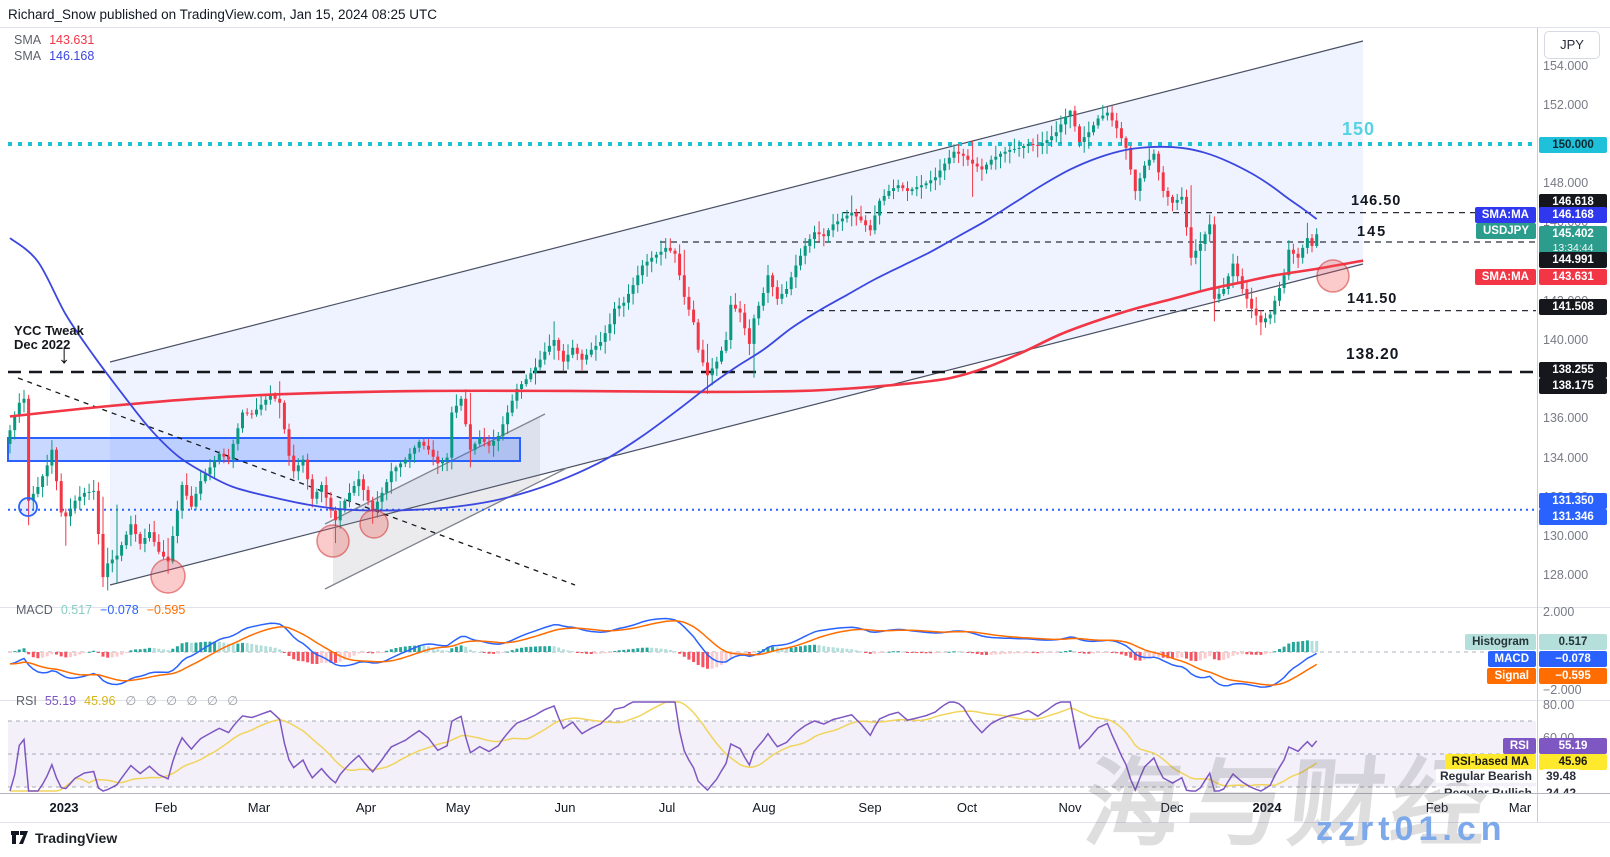 The height and width of the screenshot is (857, 1610). I want to click on price-axis-tick: 154.000, so click(1566, 66).